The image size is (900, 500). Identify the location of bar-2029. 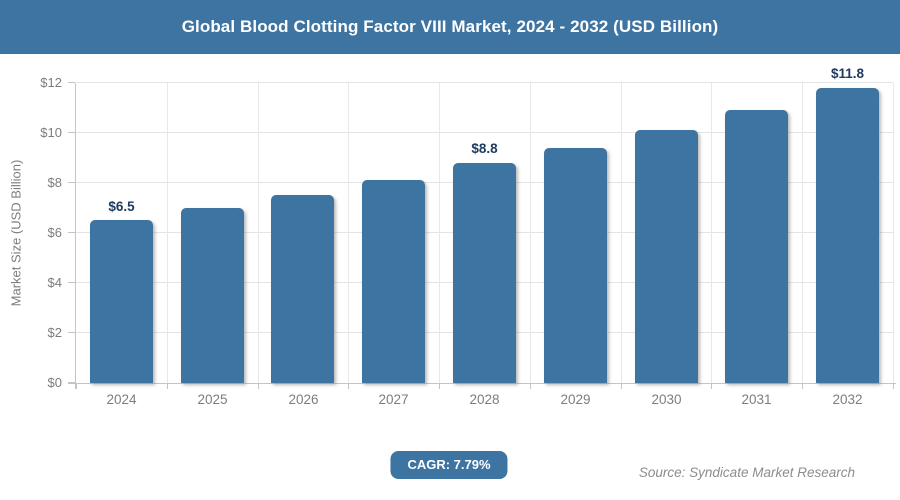
(575, 265).